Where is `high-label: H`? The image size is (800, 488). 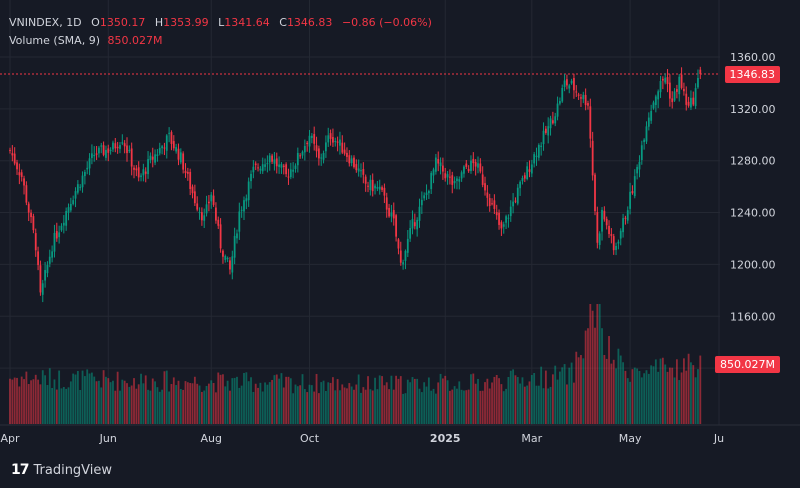
high-label: H is located at coordinates (159, 22).